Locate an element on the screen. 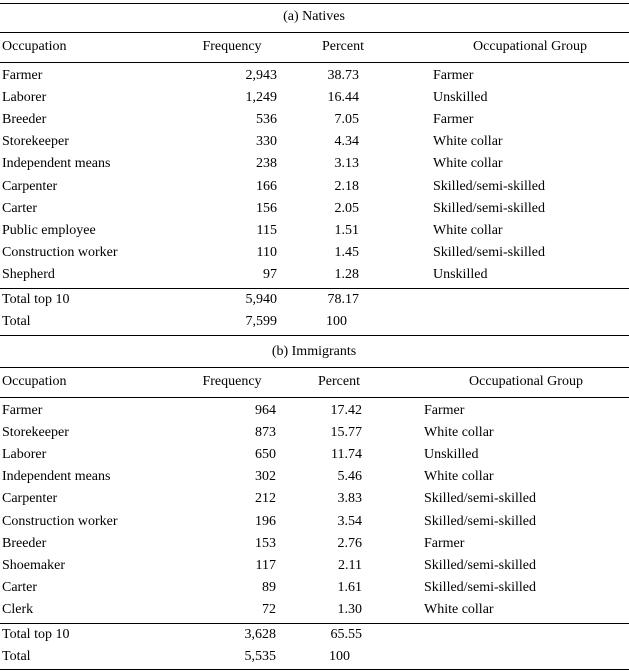 This screenshot has width=629, height=671. total-frequency: 5,535 is located at coordinates (260, 656).